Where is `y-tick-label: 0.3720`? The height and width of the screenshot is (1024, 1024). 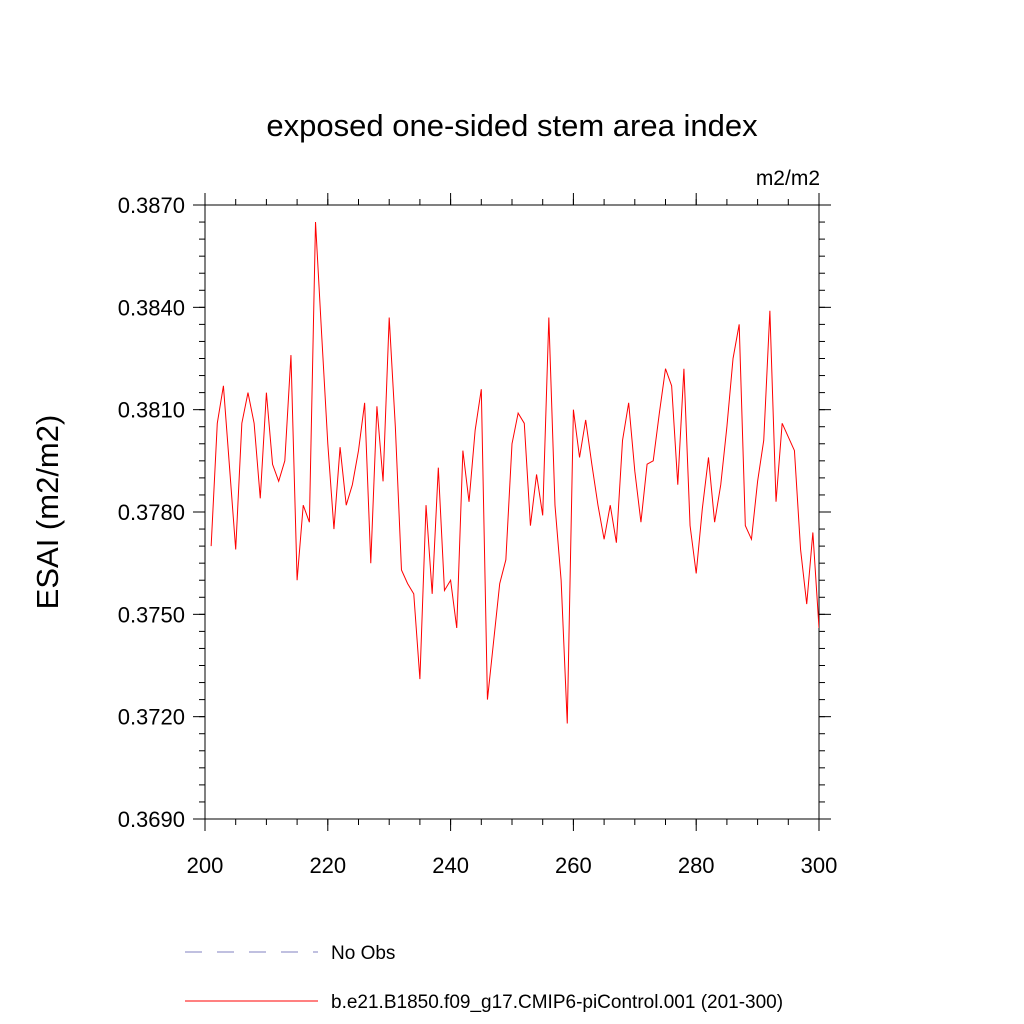
y-tick-label: 0.3720 is located at coordinates (151, 717).